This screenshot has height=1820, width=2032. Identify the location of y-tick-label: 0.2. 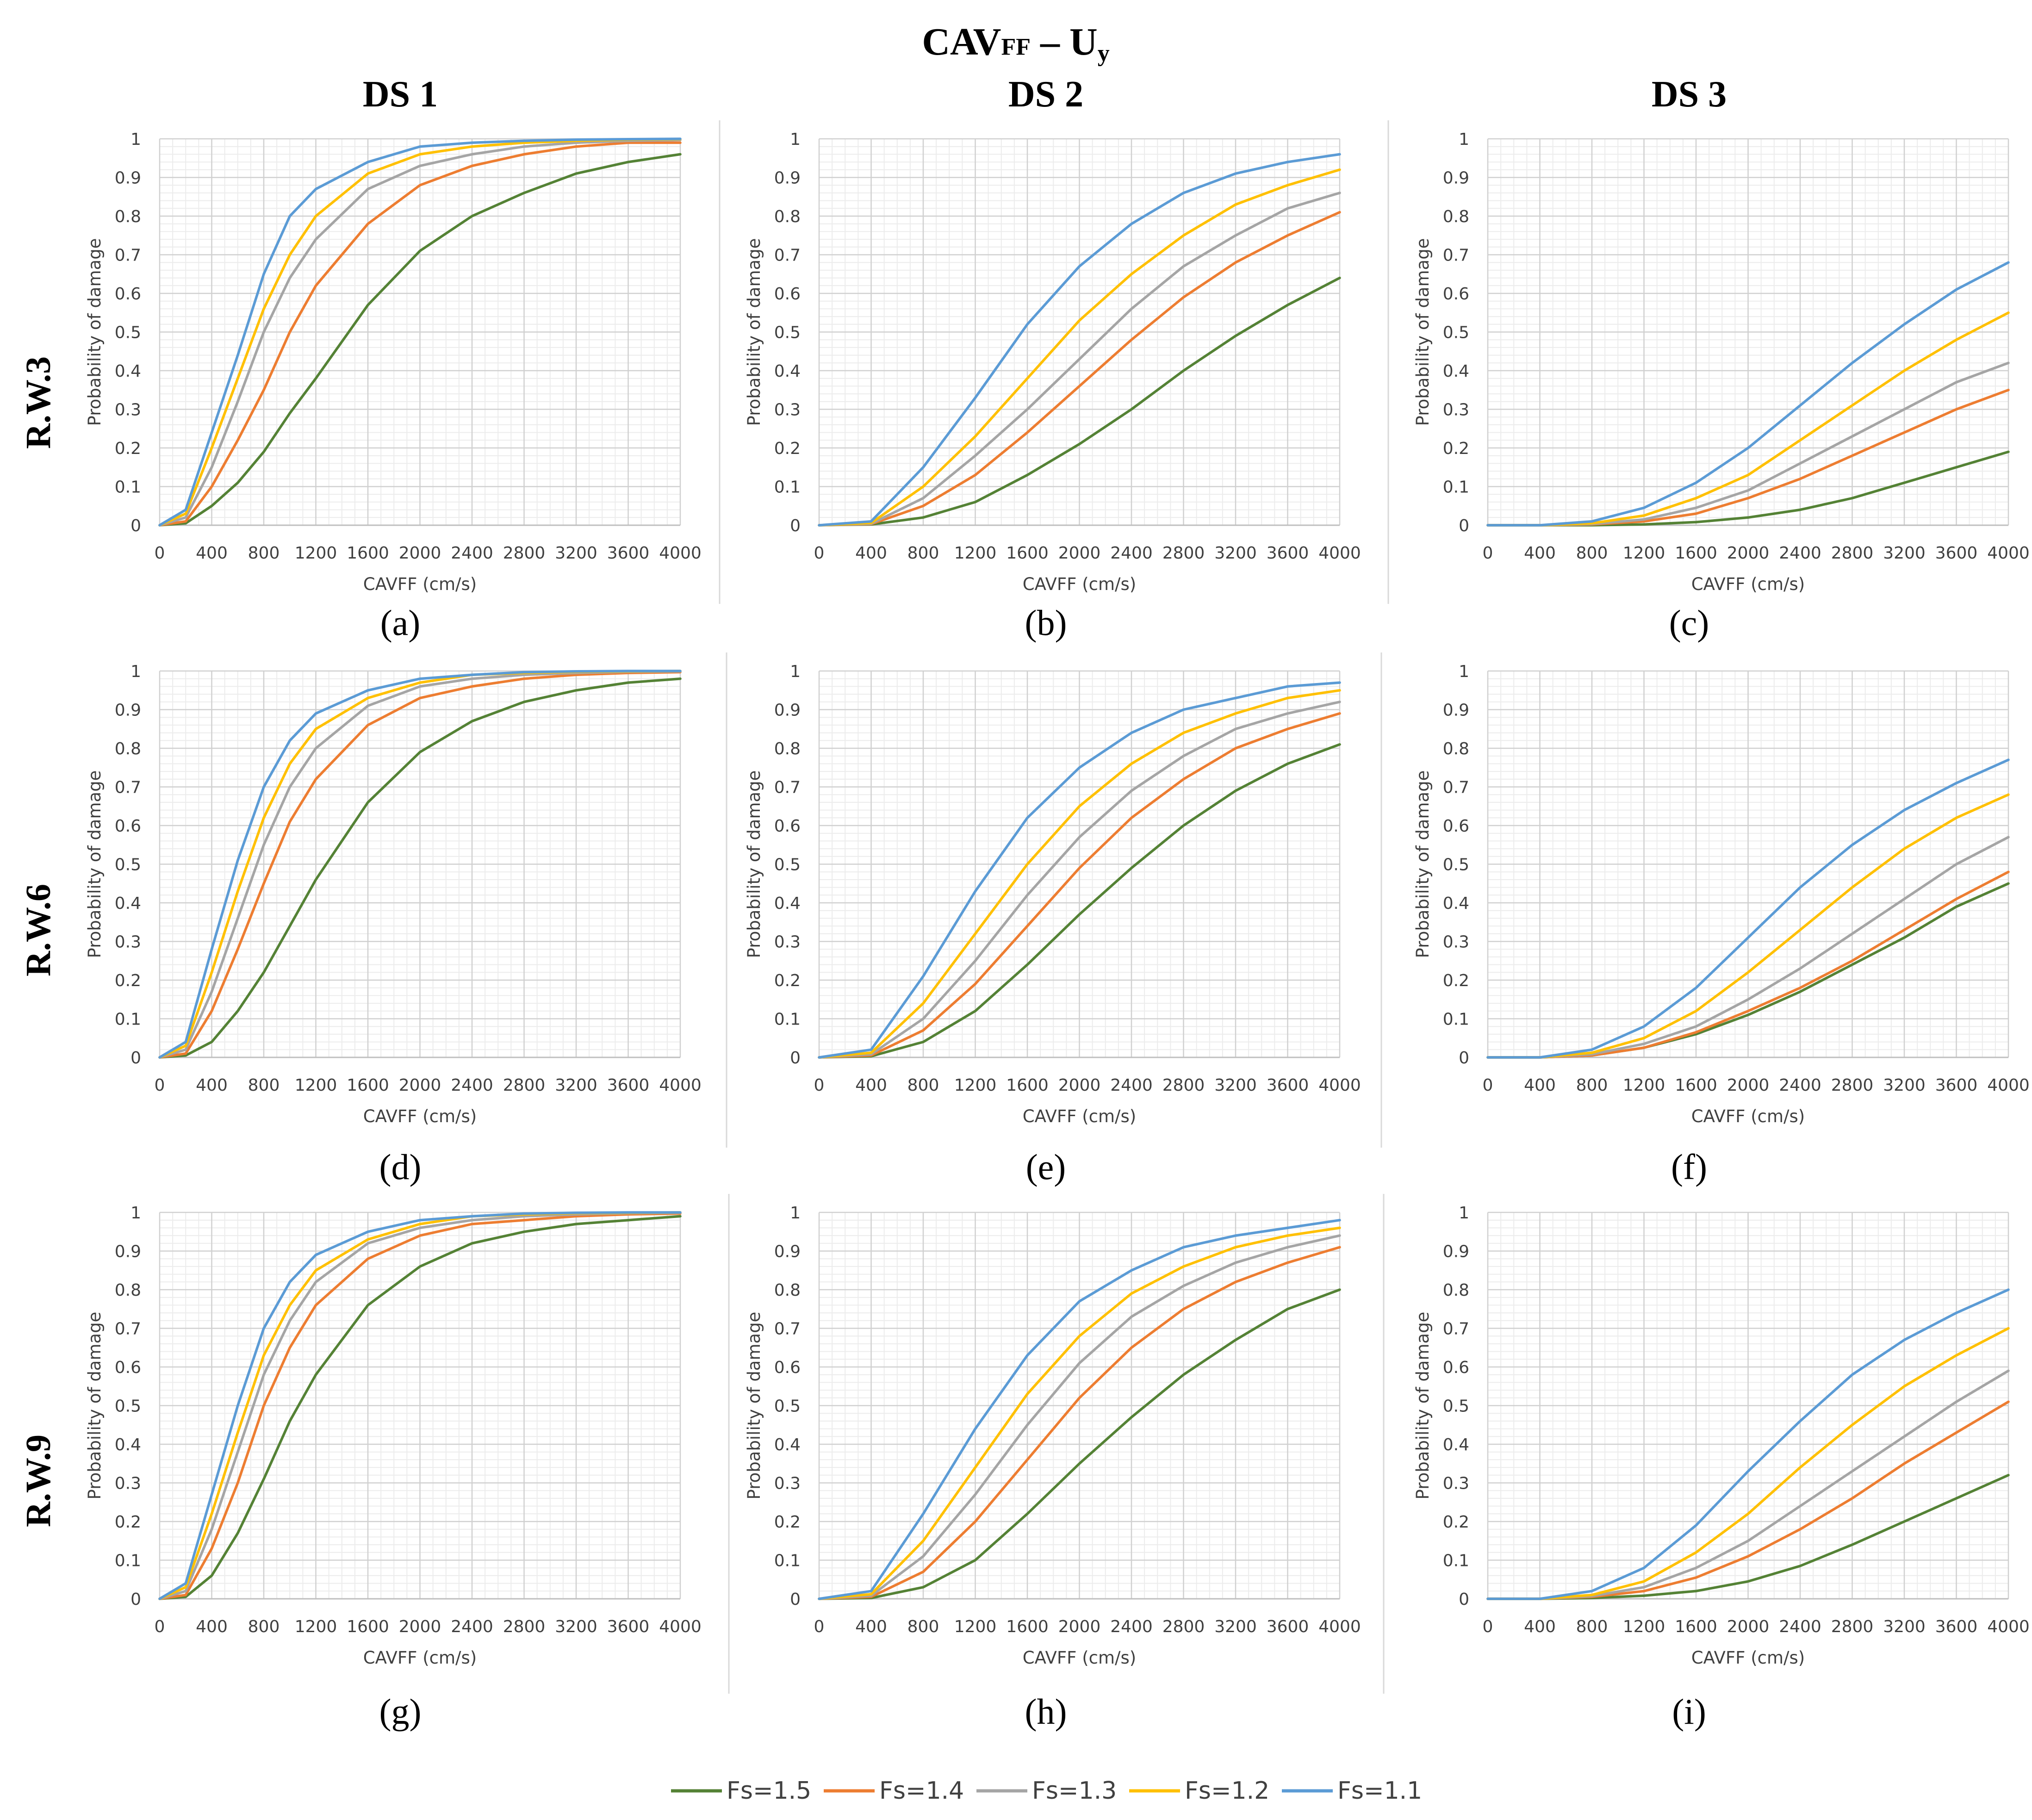
(787, 980).